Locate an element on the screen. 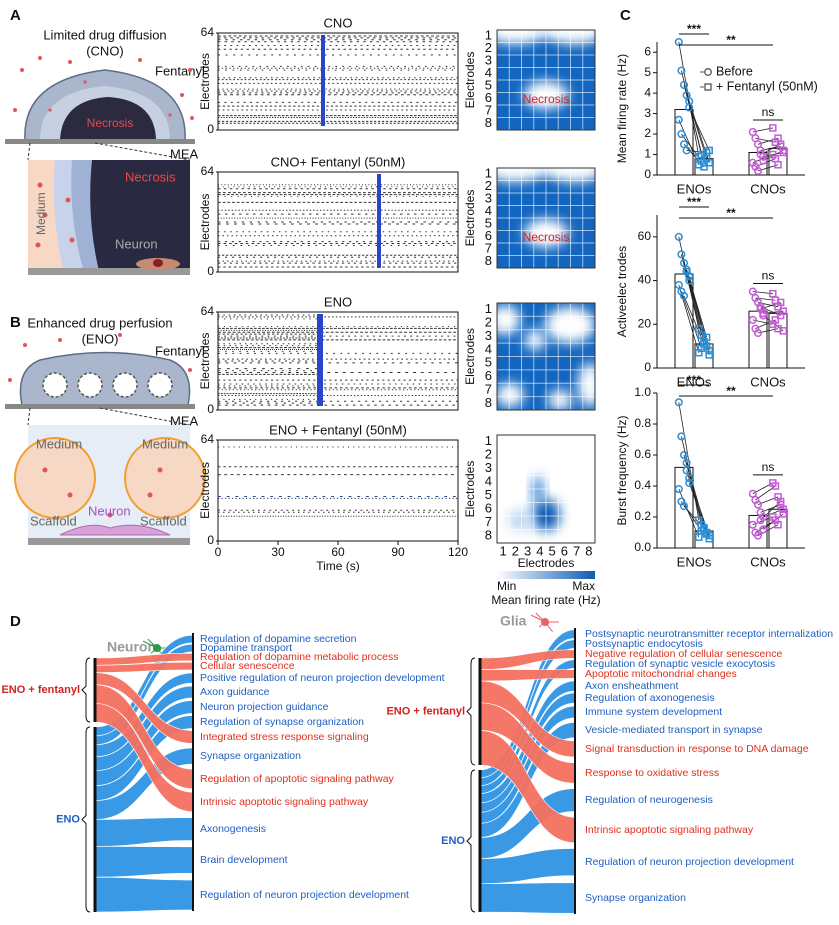  source-label: ENO is located at coordinates (68, 819).